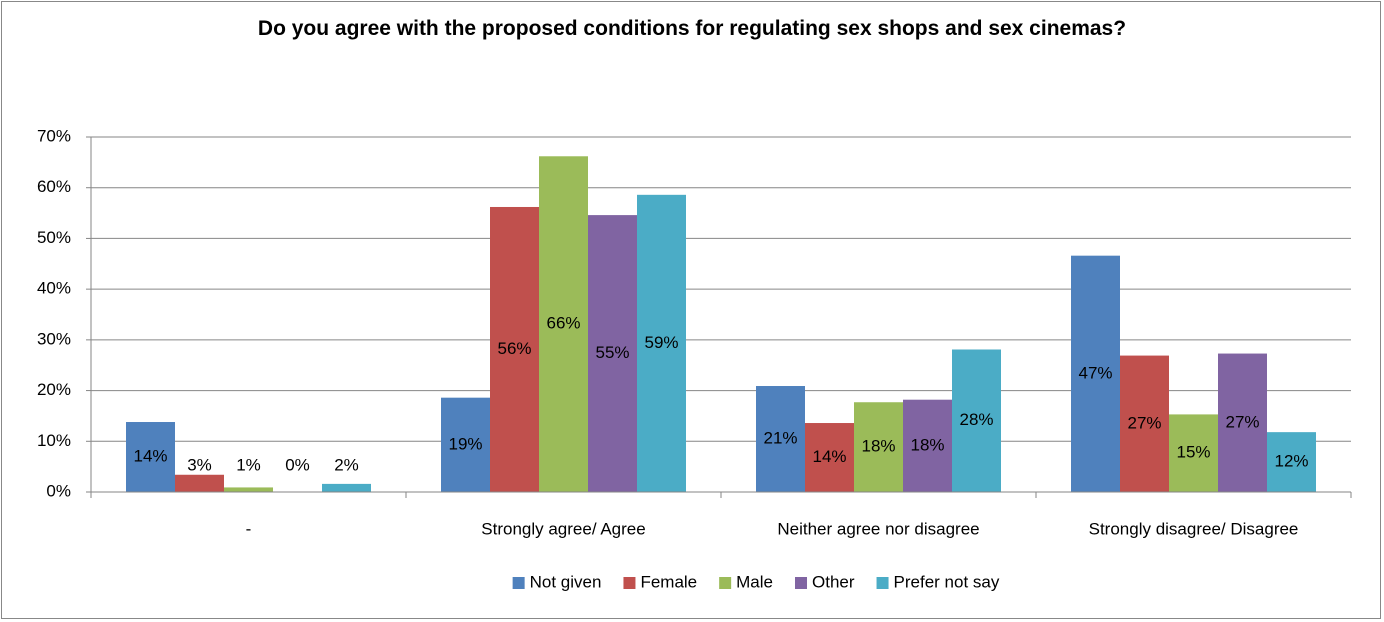  I want to click on x-tick-label: Strongly agree/ Agree, so click(563, 528).